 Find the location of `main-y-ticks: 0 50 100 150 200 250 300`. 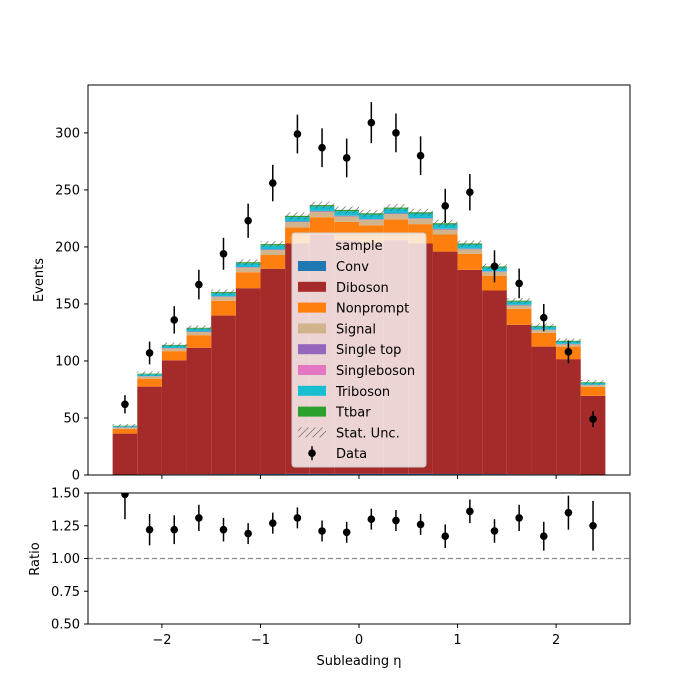

main-y-ticks: 0 50 100 150 200 250 300 is located at coordinates (71, 305).